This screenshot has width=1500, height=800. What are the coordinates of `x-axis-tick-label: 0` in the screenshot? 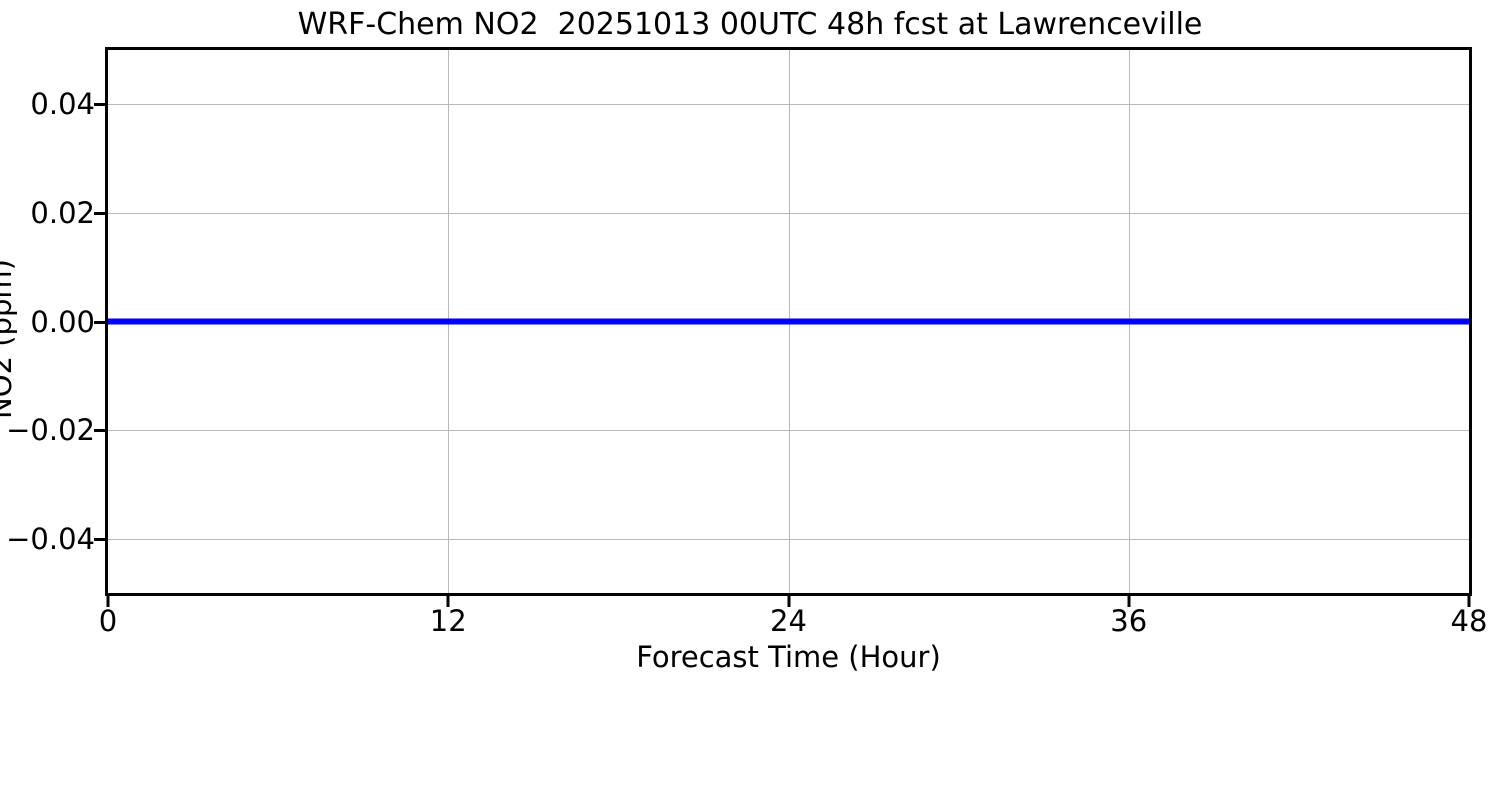 It's located at (108, 621).